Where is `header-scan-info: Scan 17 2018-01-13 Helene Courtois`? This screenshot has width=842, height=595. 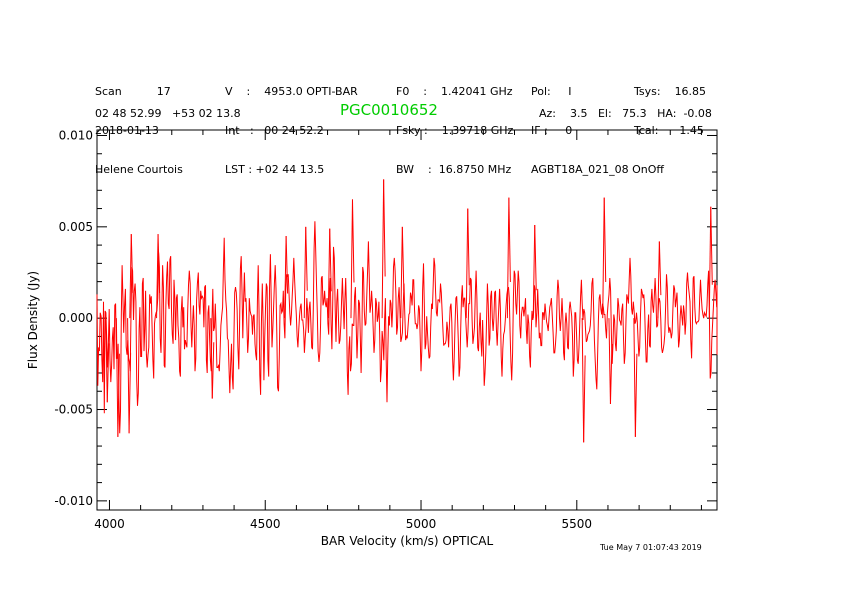 header-scan-info: Scan 17 2018-01-13 Helene Courtois is located at coordinates (139, 124).